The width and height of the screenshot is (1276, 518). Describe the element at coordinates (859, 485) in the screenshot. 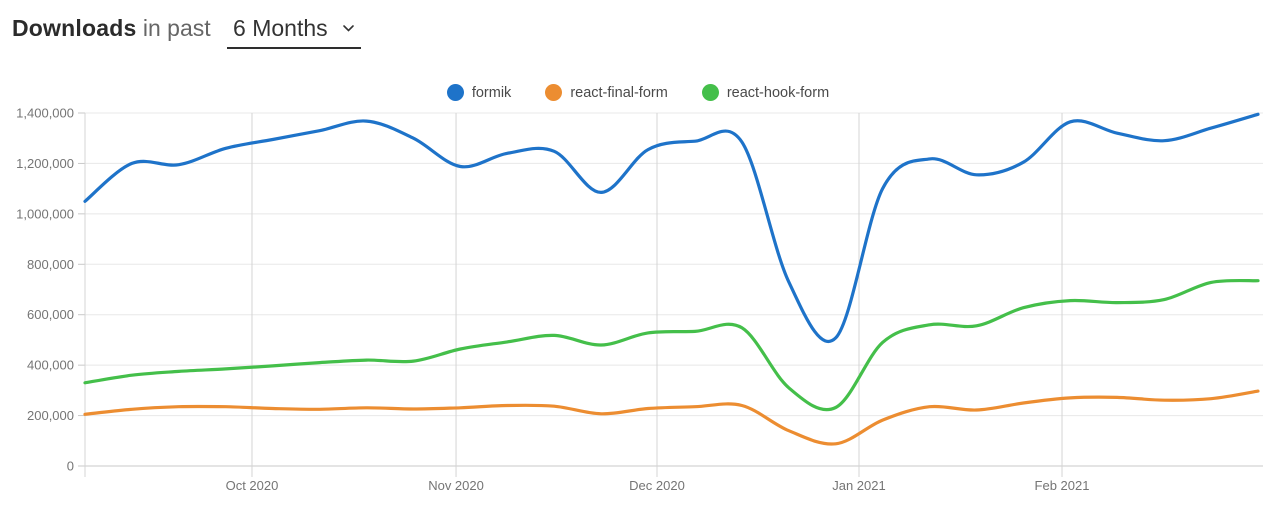

I see `x-axis-label: Jan 2021` at that location.